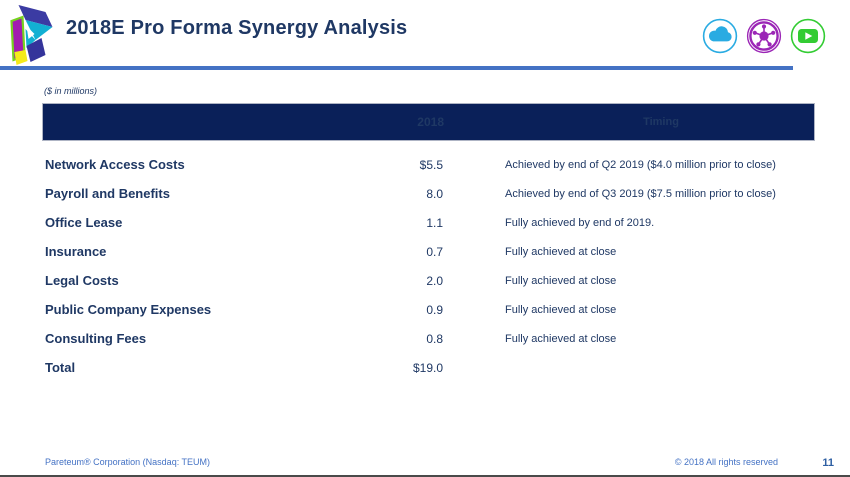  Describe the element at coordinates (434, 309) in the screenshot. I see `row-value: 0.9` at that location.